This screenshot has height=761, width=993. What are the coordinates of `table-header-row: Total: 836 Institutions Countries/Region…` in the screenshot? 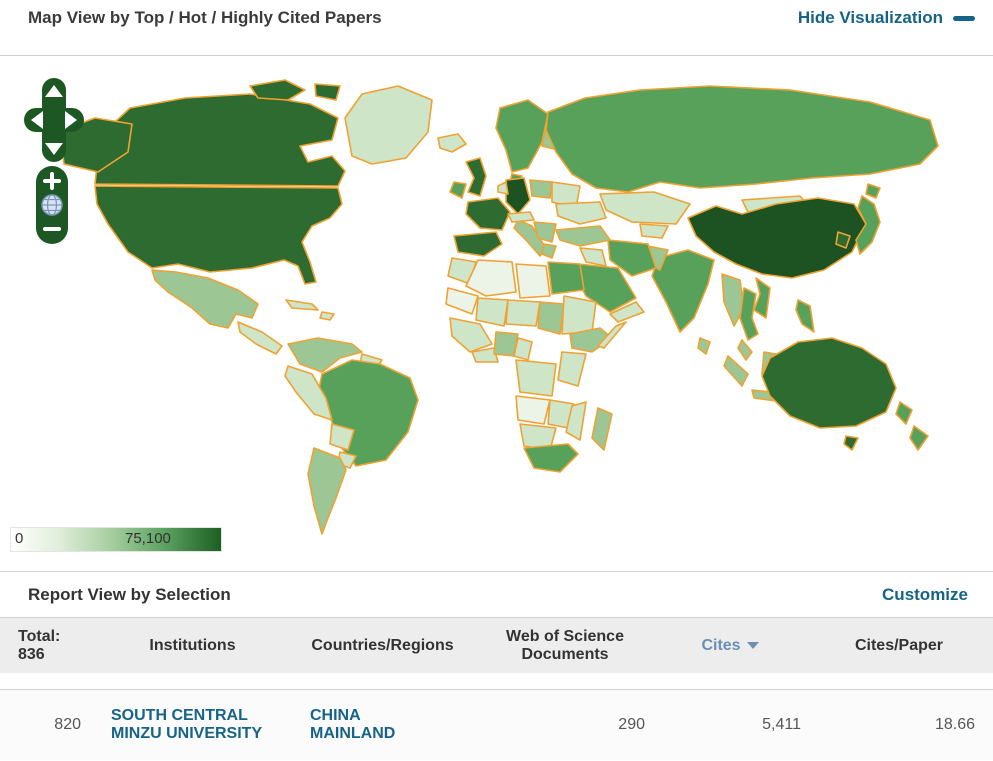 It's located at (496, 645).